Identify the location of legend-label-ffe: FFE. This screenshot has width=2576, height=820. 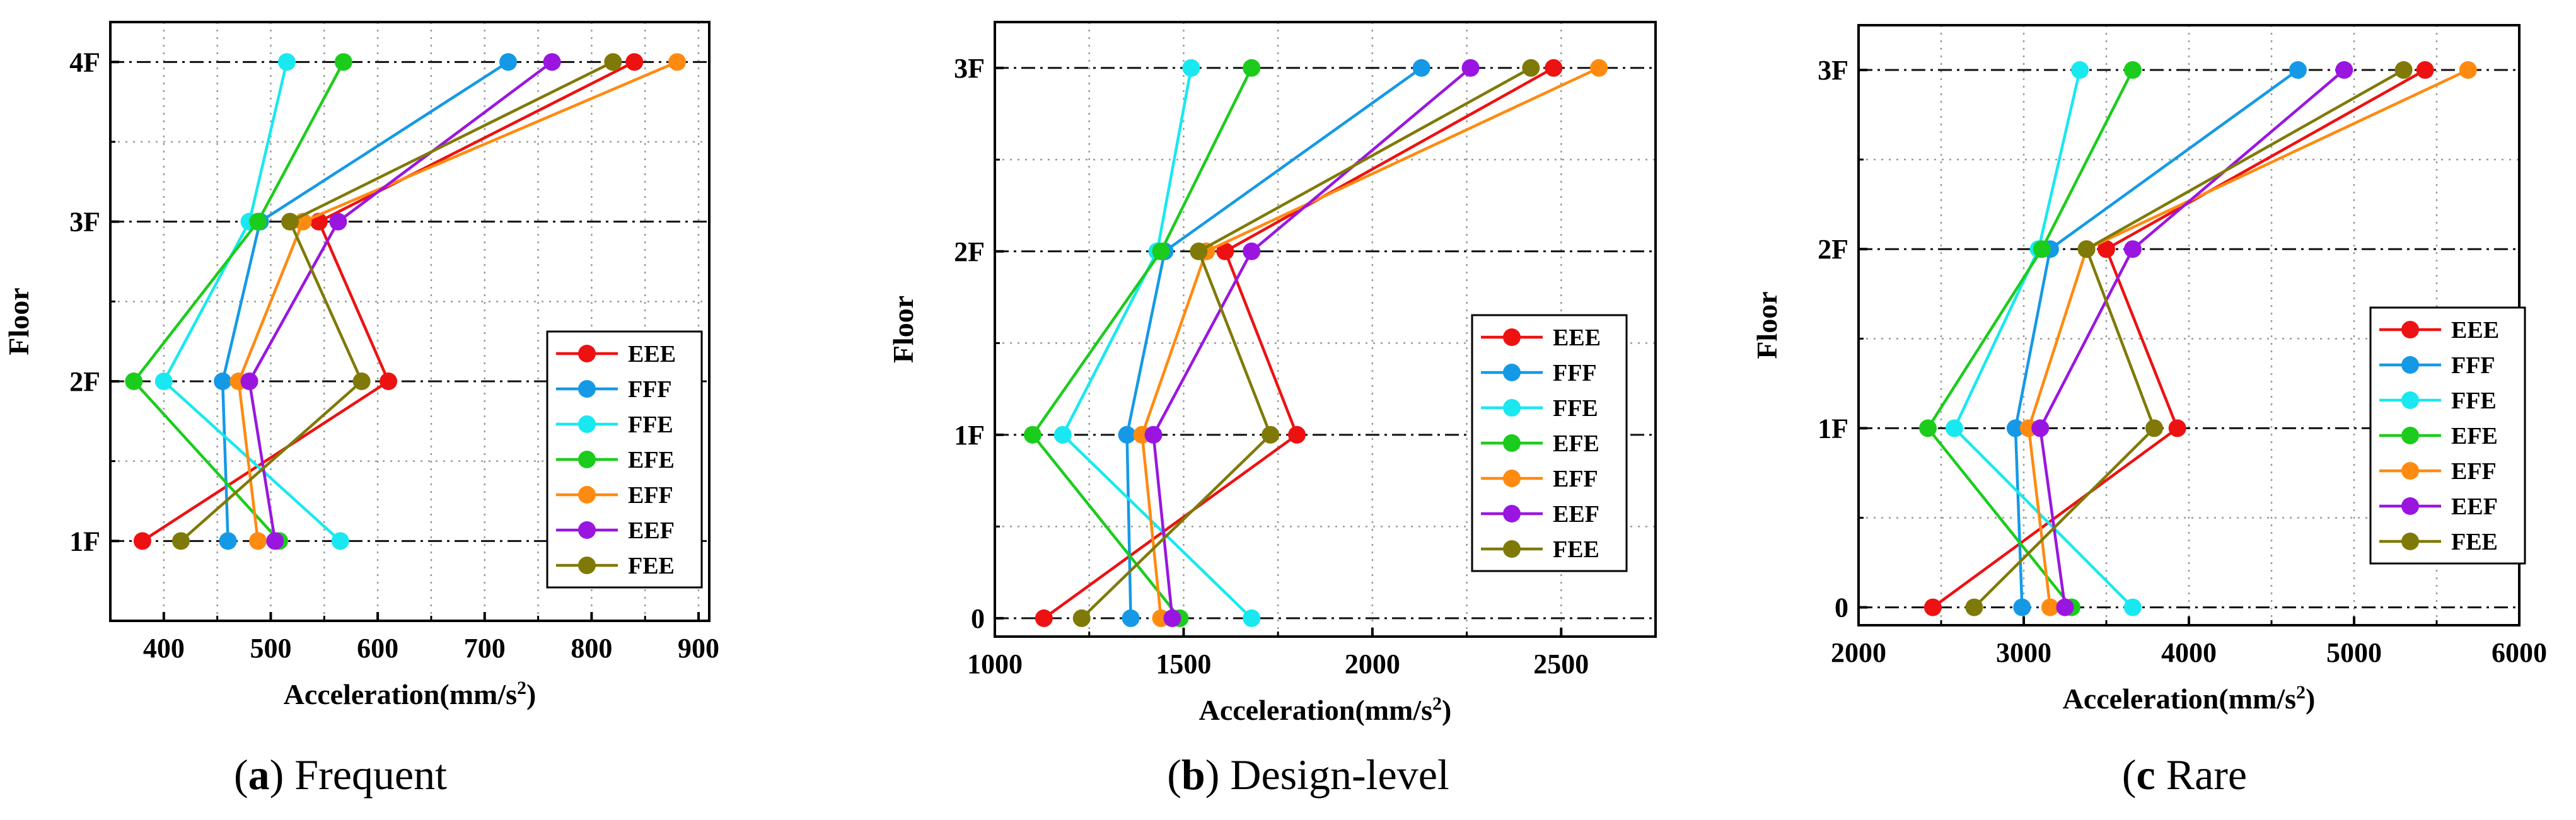
(1576, 408).